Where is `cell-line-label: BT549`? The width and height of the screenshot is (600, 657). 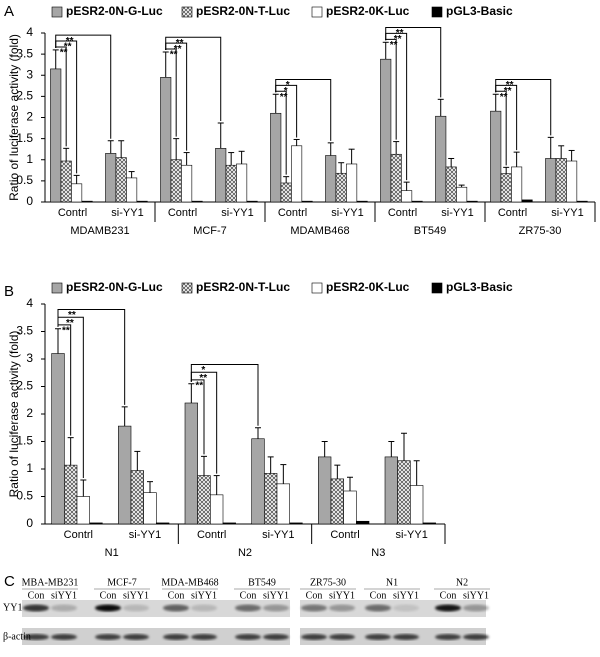 cell-line-label: BT549 is located at coordinates (262, 582).